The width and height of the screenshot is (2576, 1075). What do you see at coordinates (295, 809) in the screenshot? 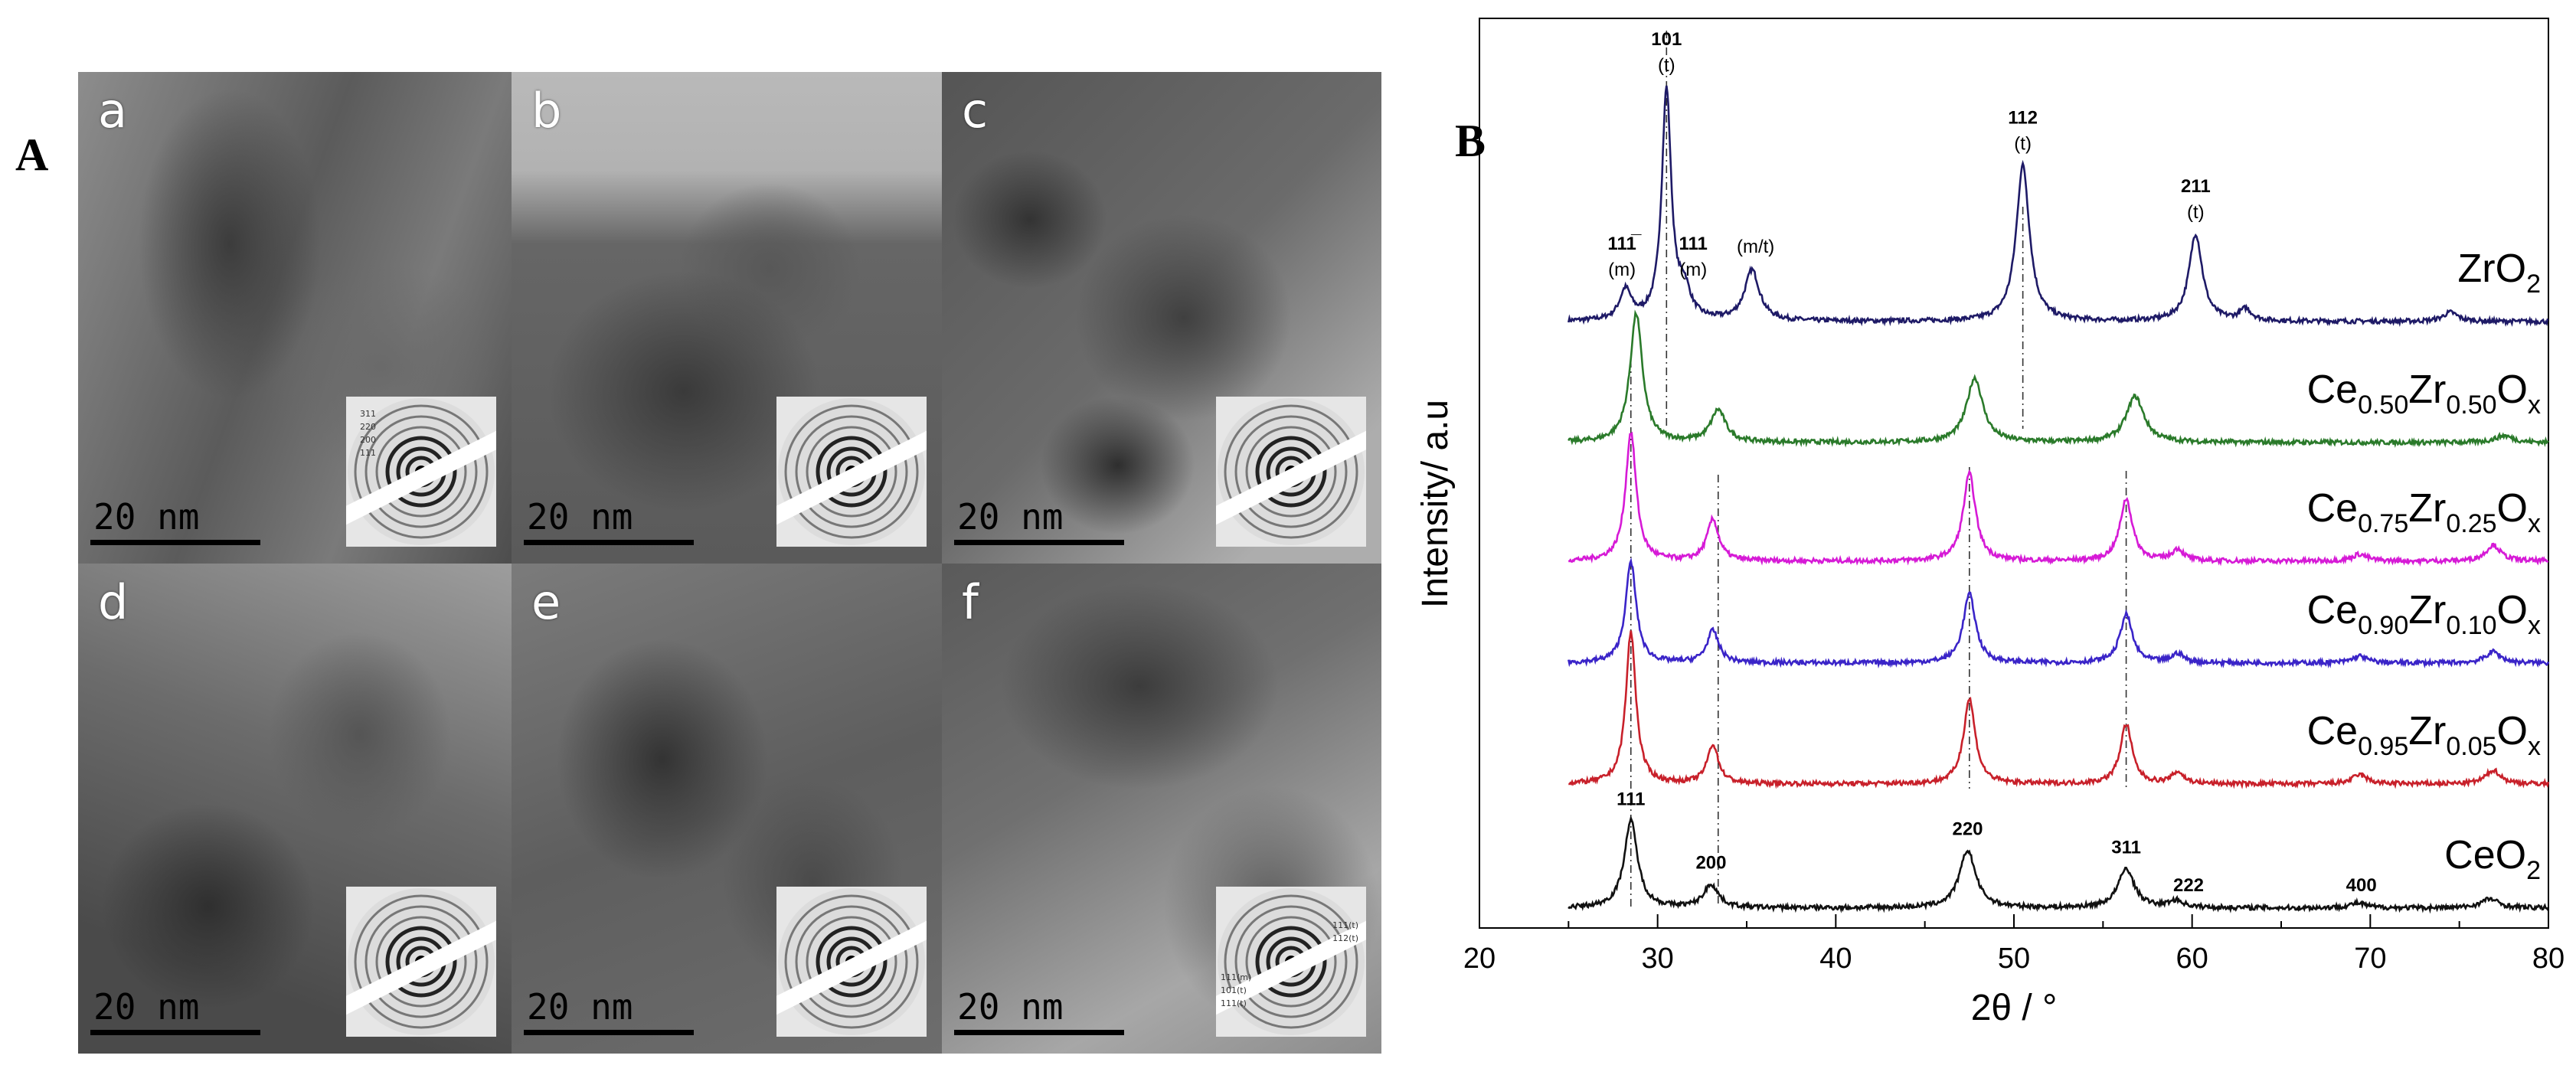
I see `tem-image-d: d 20 nm` at bounding box center [295, 809].